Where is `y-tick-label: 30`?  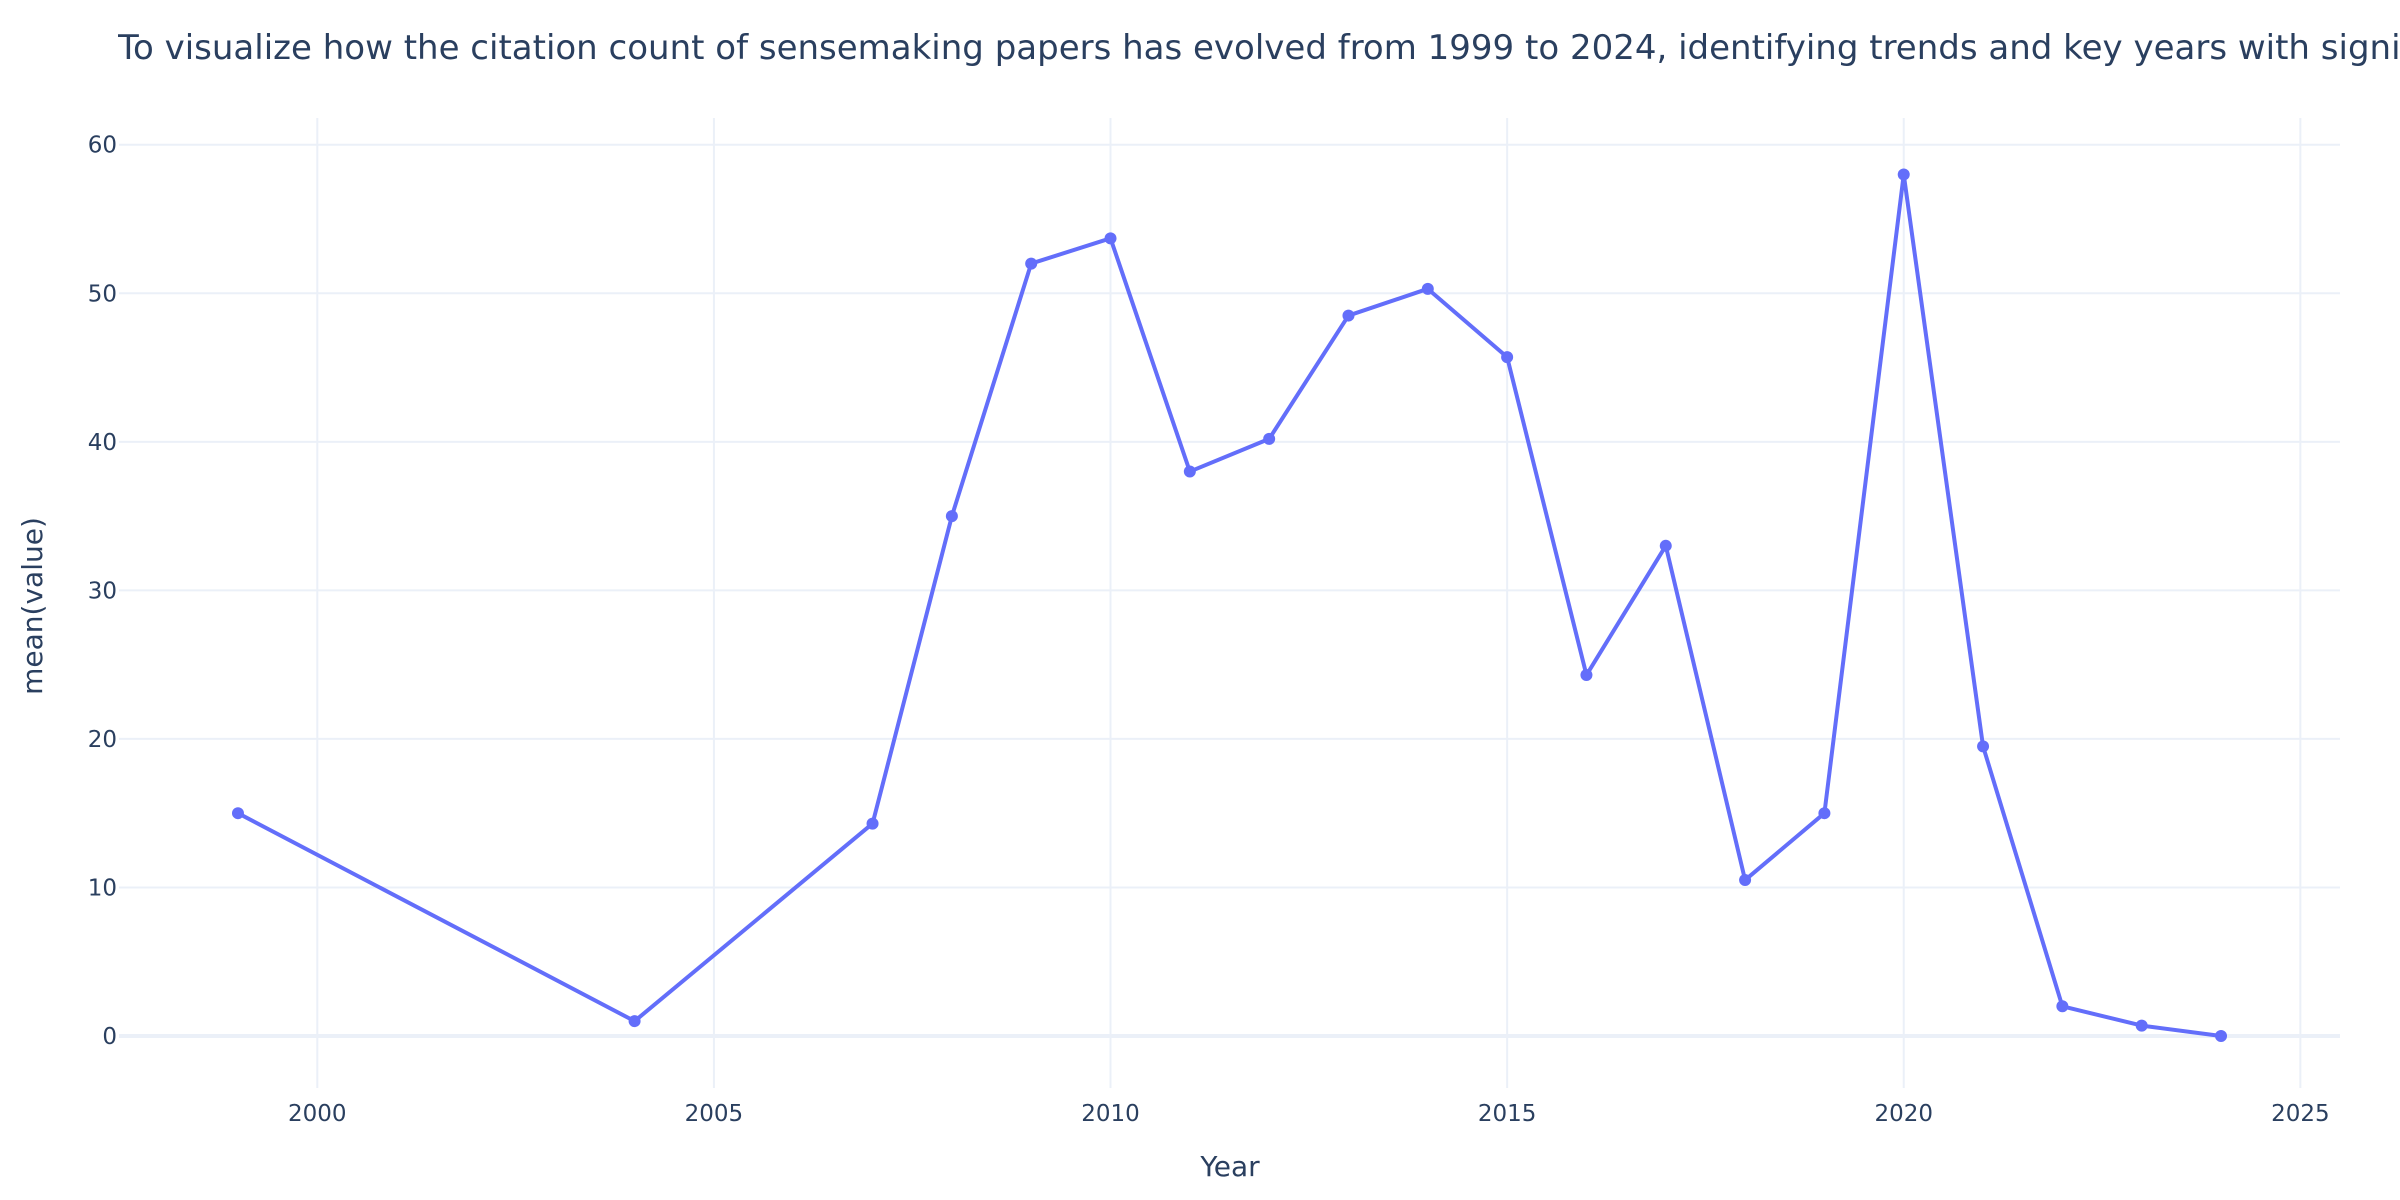
y-tick-label: 30 is located at coordinates (102, 591).